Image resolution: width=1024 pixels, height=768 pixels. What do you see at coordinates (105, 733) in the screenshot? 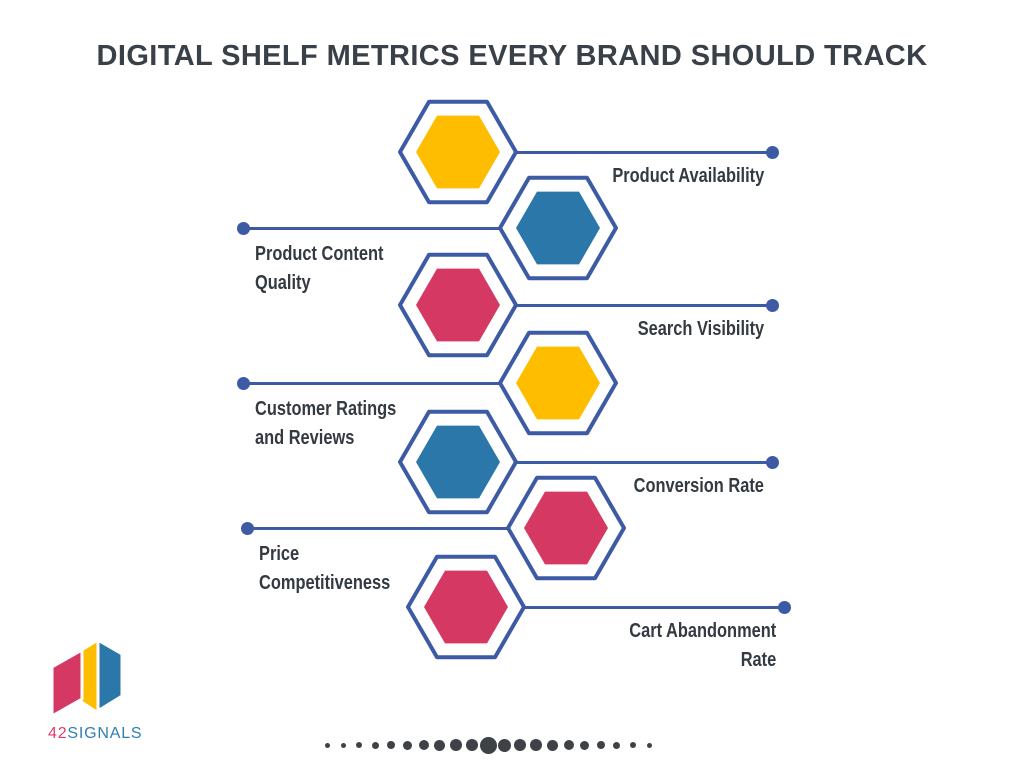
I see `logo-text-signals: SIGNALS` at bounding box center [105, 733].